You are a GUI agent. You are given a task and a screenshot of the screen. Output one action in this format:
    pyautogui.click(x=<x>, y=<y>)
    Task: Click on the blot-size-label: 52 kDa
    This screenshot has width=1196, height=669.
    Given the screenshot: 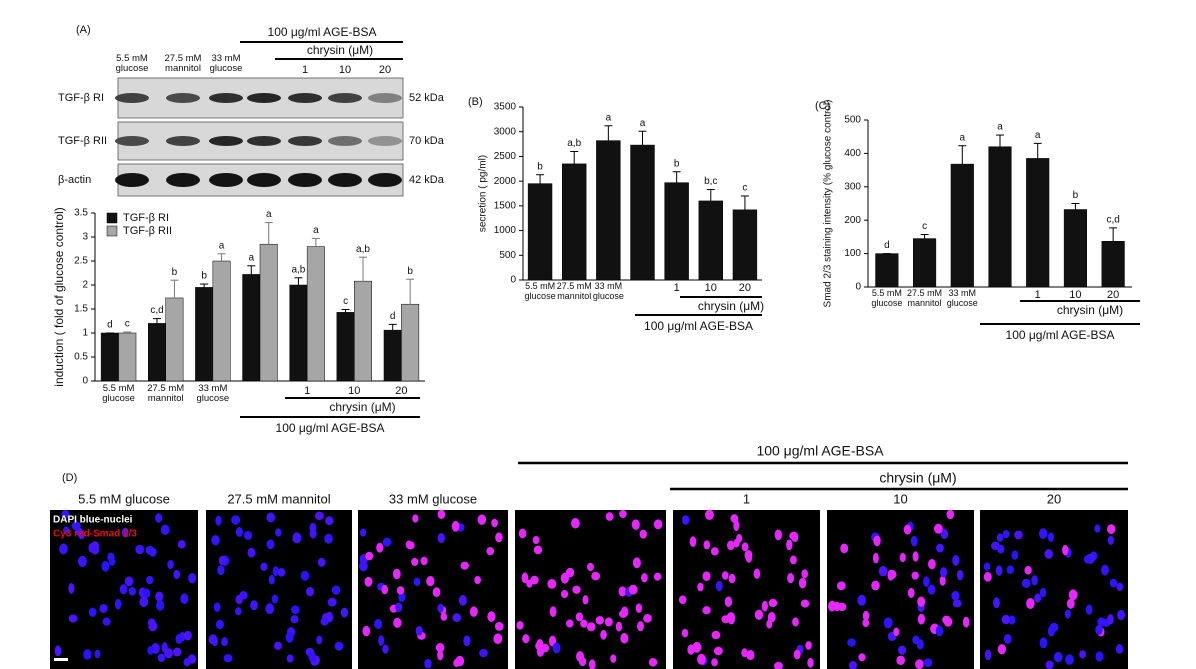 What is the action you would take?
    pyautogui.click(x=427, y=98)
    